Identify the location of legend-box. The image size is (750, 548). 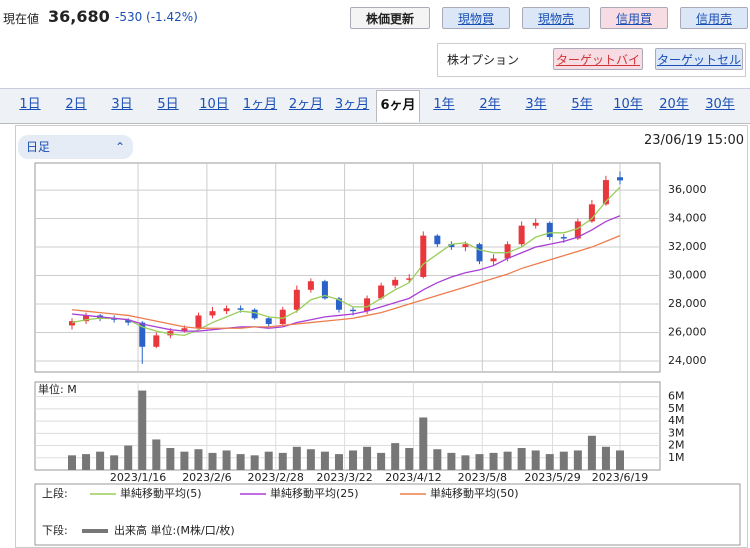
(387, 514).